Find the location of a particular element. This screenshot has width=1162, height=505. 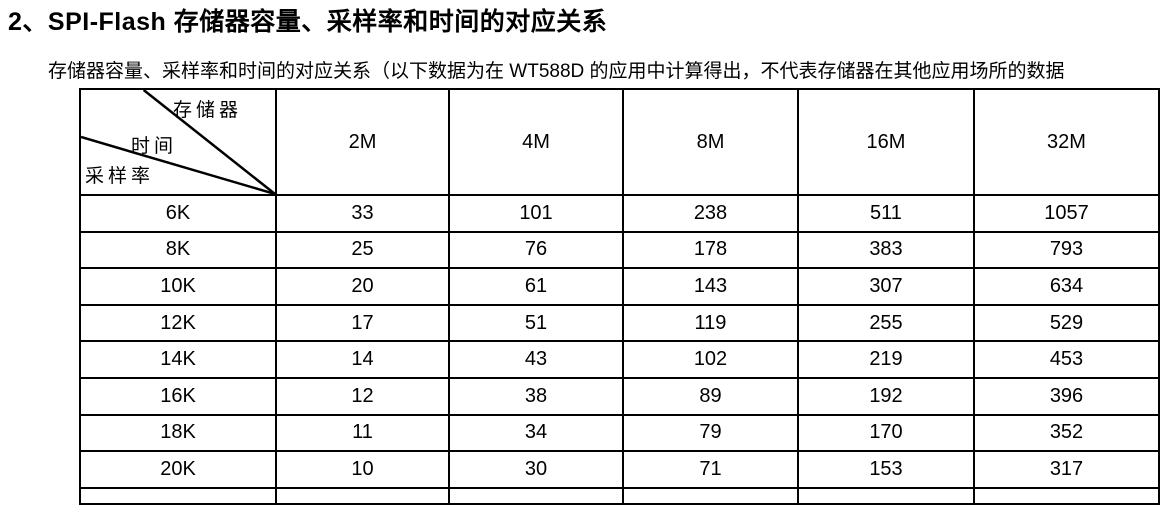

table-cell: 511 is located at coordinates (886, 213).